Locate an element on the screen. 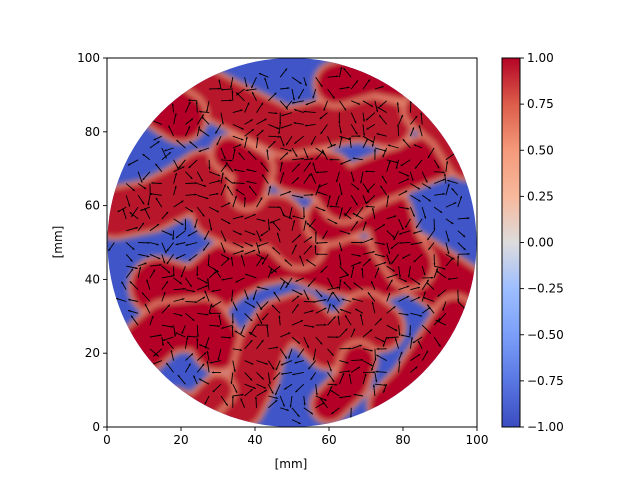  colorbar is located at coordinates (511, 242).